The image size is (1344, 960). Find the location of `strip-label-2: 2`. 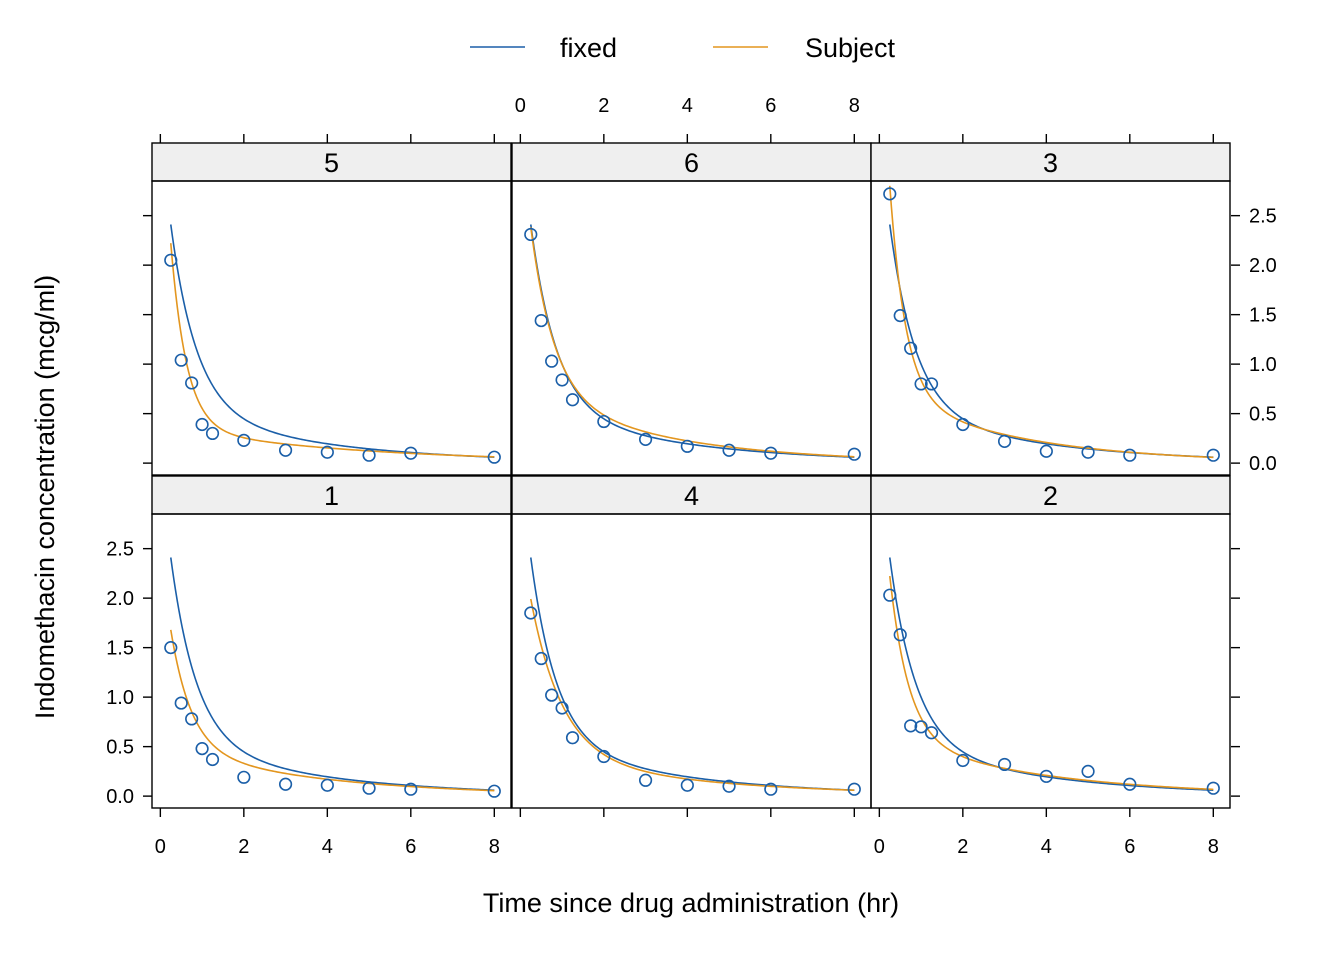

strip-label-2: 2 is located at coordinates (1050, 496).